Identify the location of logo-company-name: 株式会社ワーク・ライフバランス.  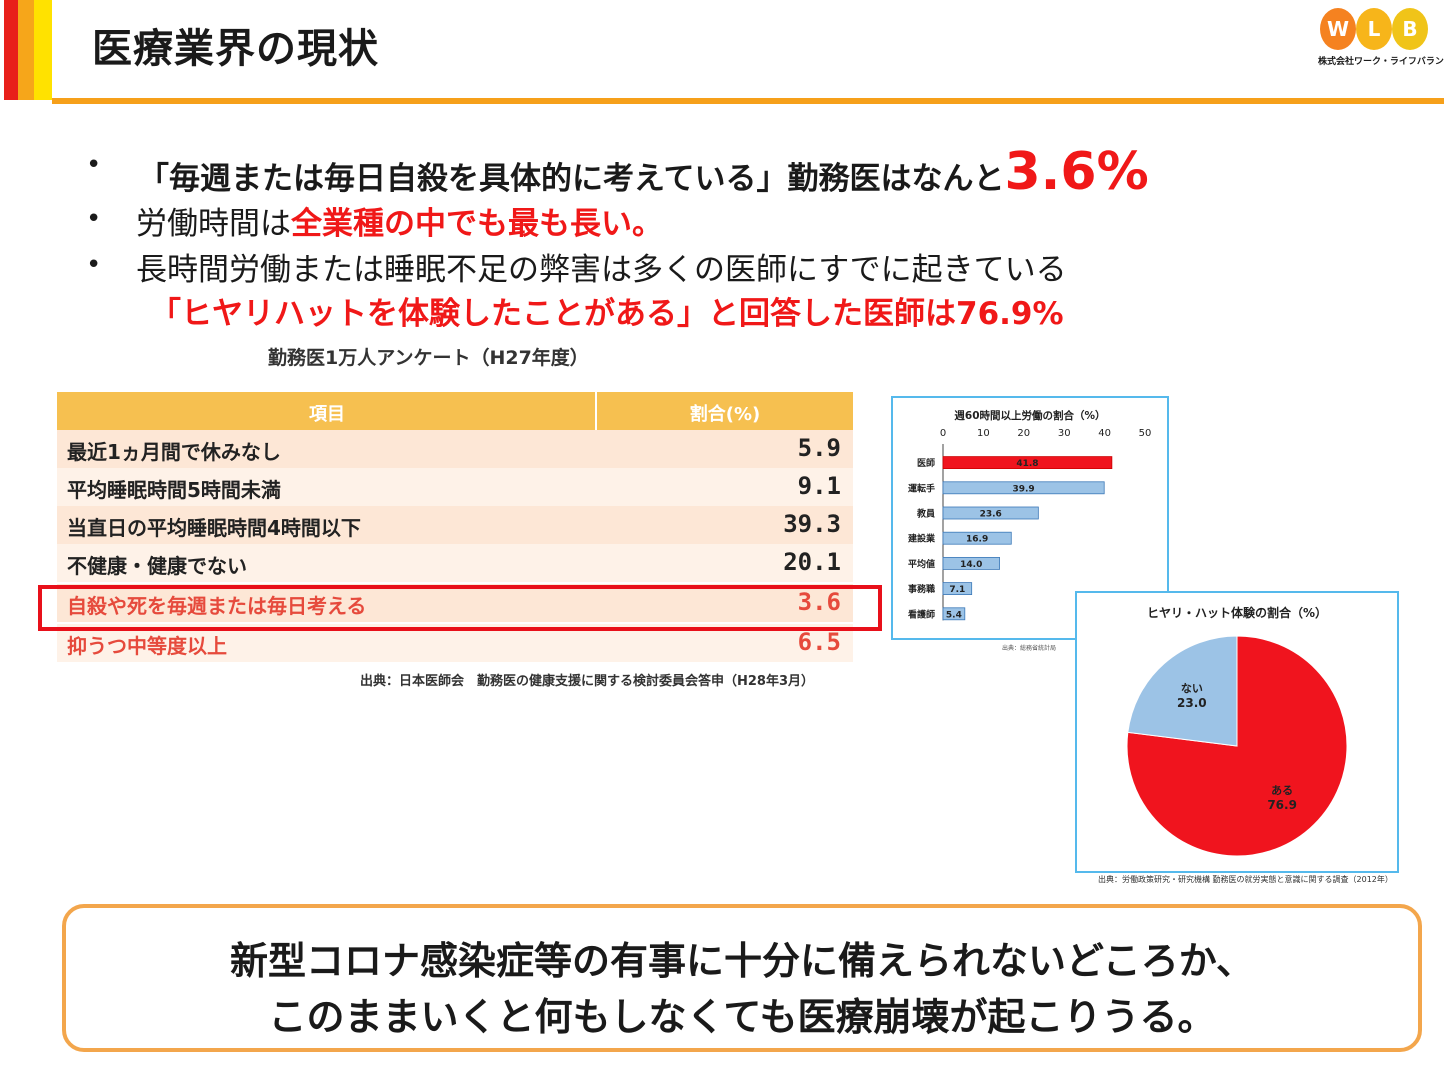
(1381, 62).